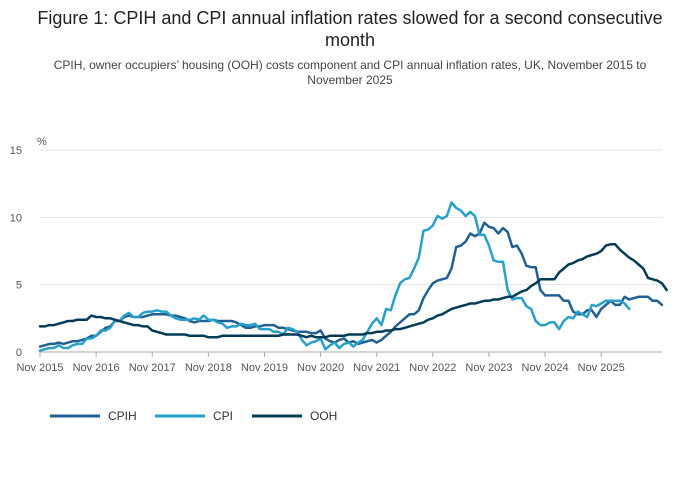 The height and width of the screenshot is (502, 700). I want to click on x-tick-label: Nov 2019, so click(264, 368).